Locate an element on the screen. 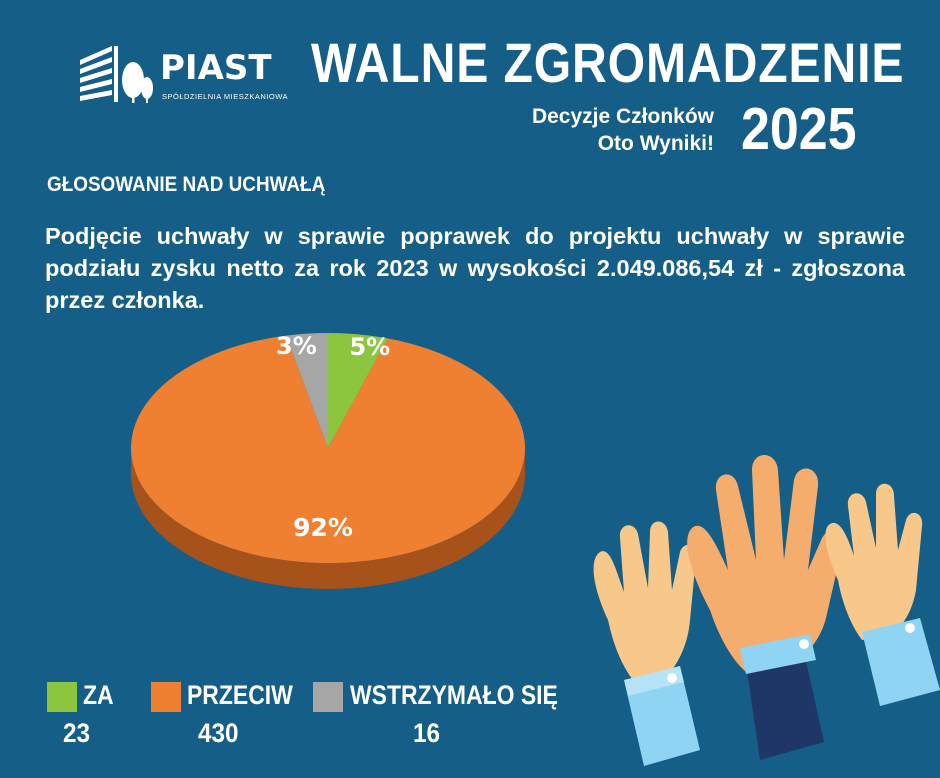 This screenshot has width=940, height=778. legend-count-za: 23 is located at coordinates (77, 733).